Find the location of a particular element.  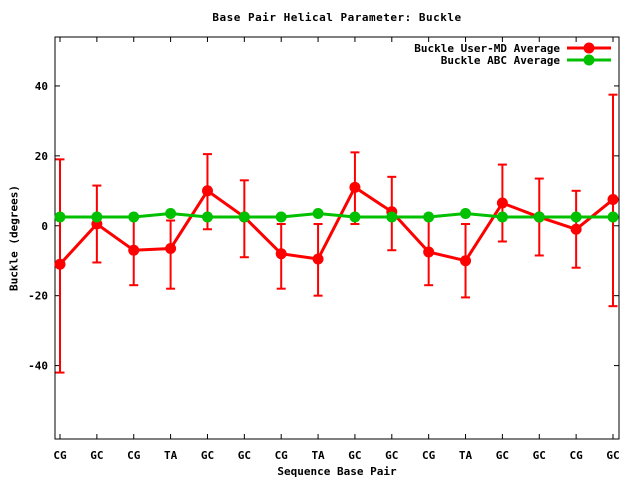

x-axis-label: Sequence Base Pair is located at coordinates (337, 471).